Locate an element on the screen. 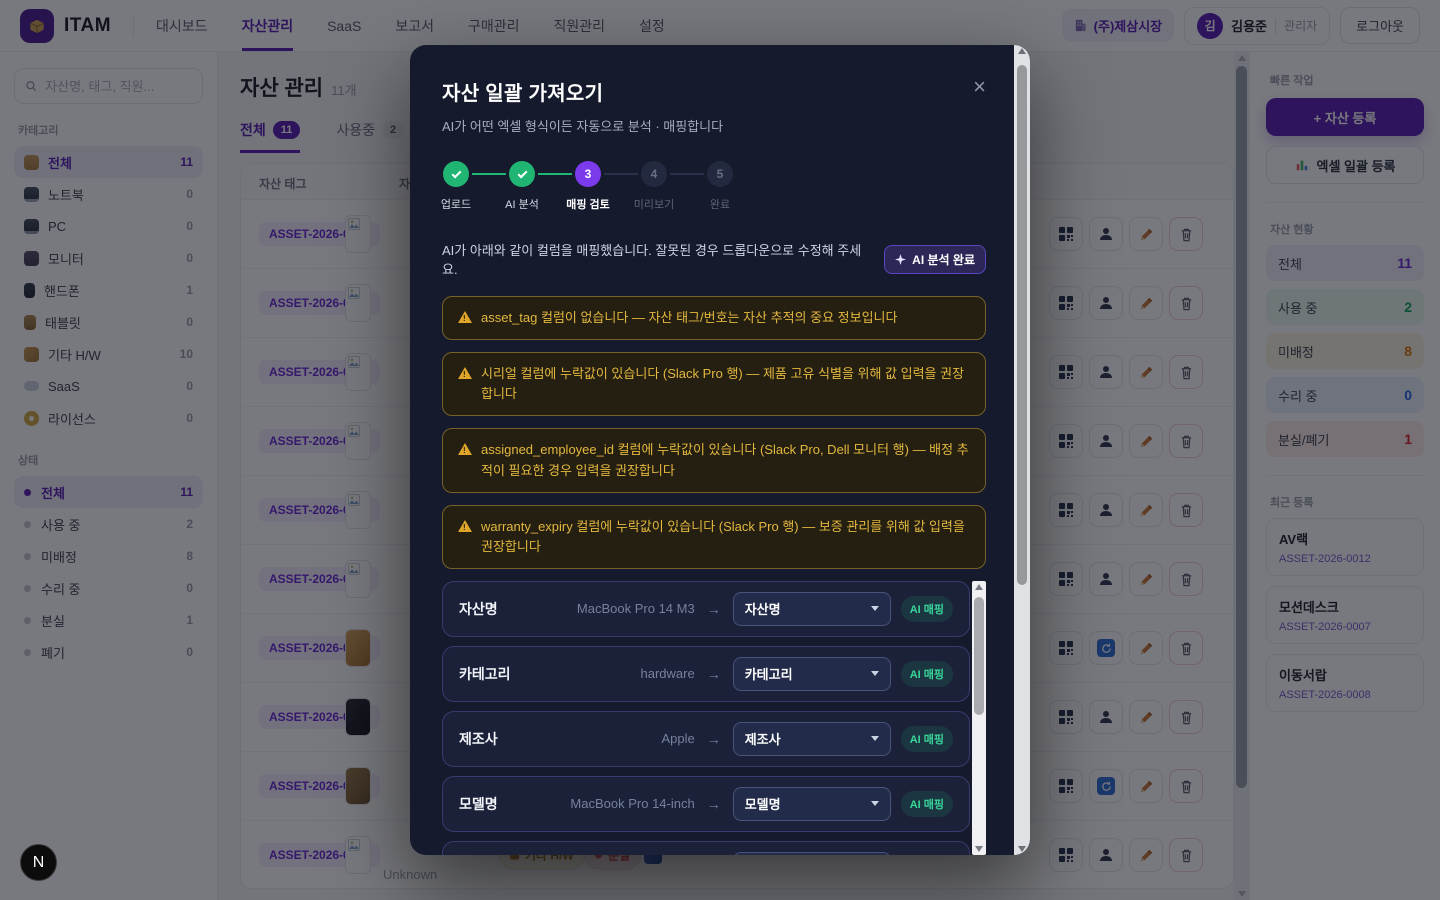 This screenshot has width=1440, height=900. close-icon: × is located at coordinates (979, 86).